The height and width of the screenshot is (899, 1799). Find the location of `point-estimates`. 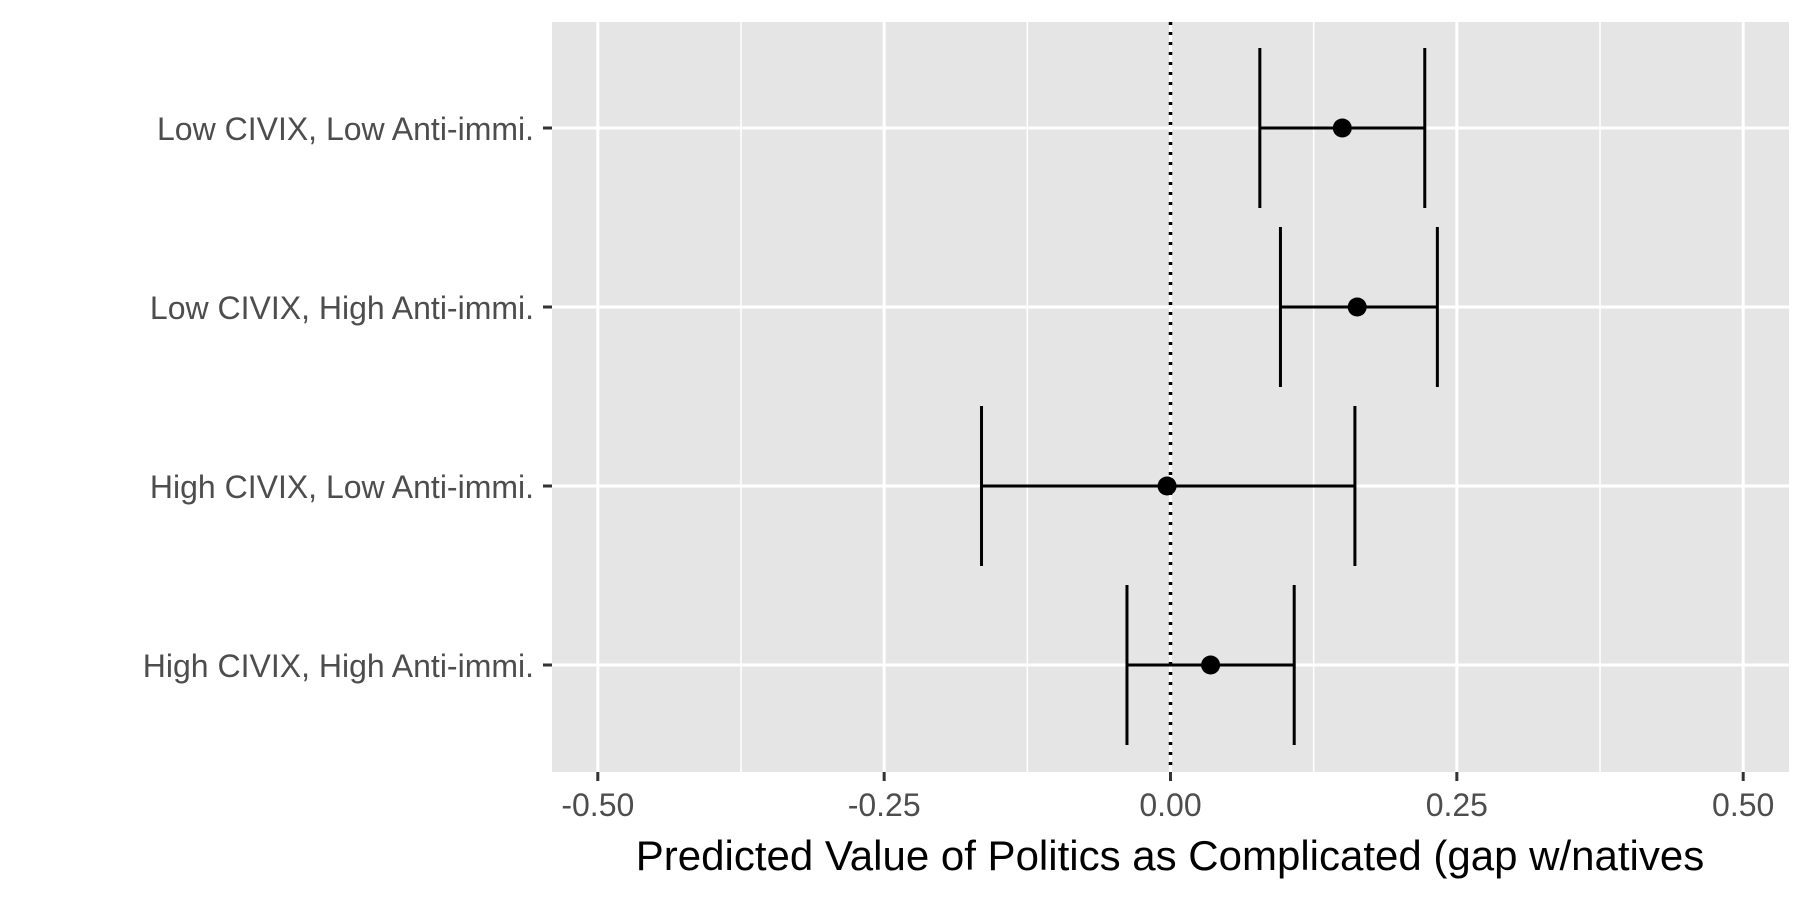

point-estimates is located at coordinates (1262, 396).